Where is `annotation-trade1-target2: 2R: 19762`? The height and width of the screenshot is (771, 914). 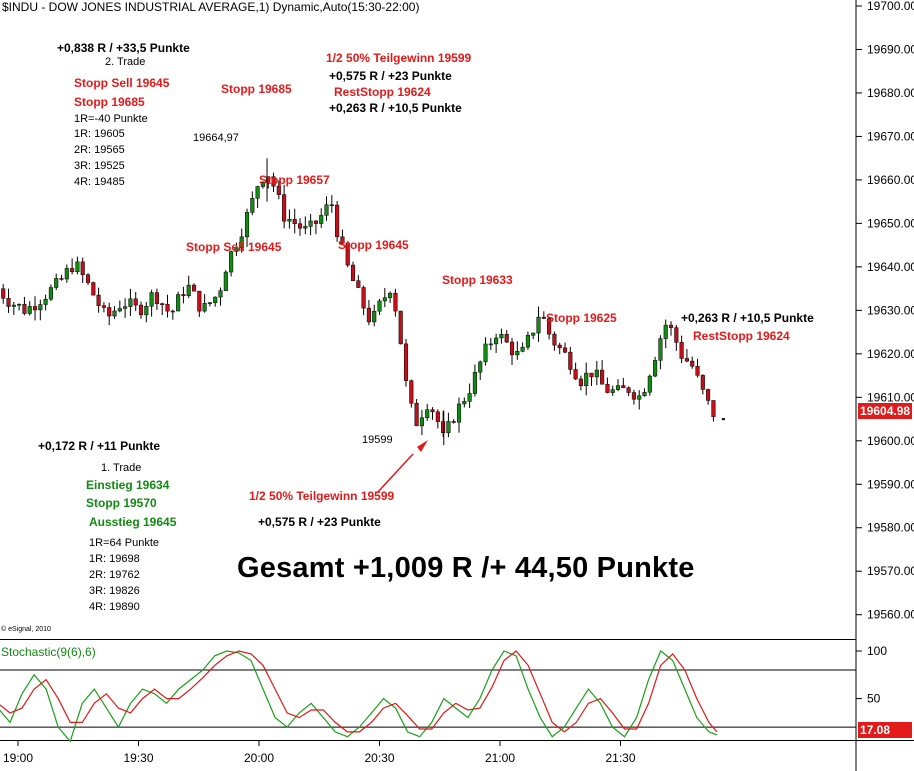 annotation-trade1-target2: 2R: 19762 is located at coordinates (114, 575).